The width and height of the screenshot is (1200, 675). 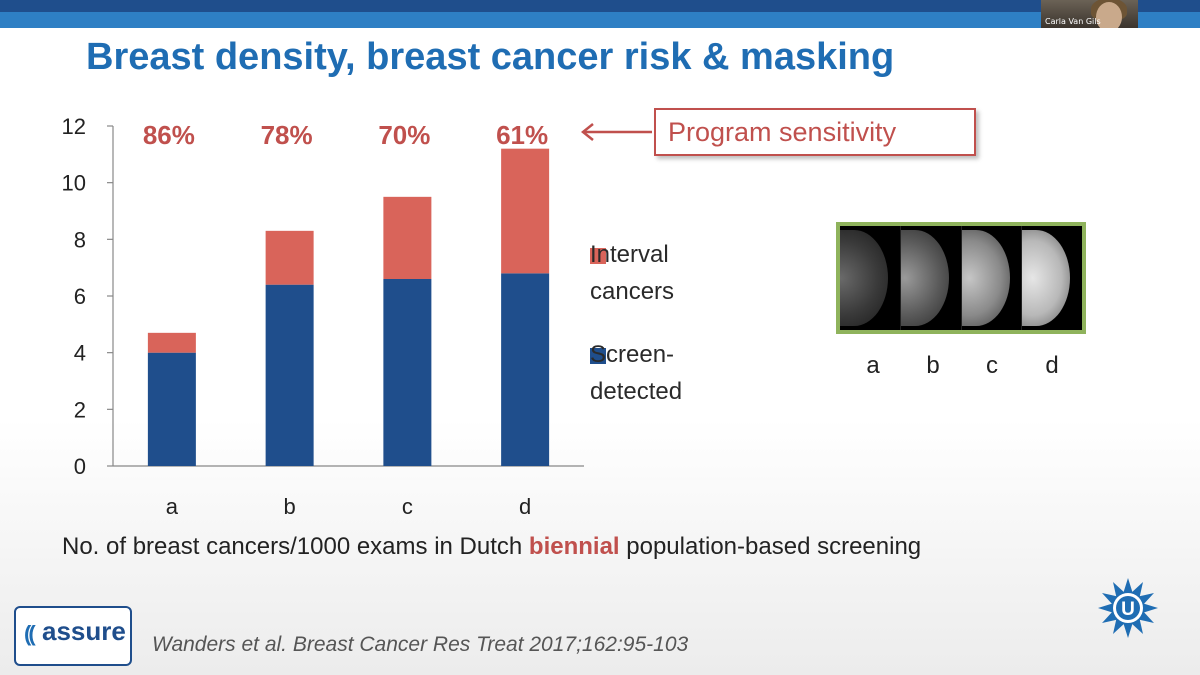 I want to click on x-tick-label: a, so click(x=172, y=506).